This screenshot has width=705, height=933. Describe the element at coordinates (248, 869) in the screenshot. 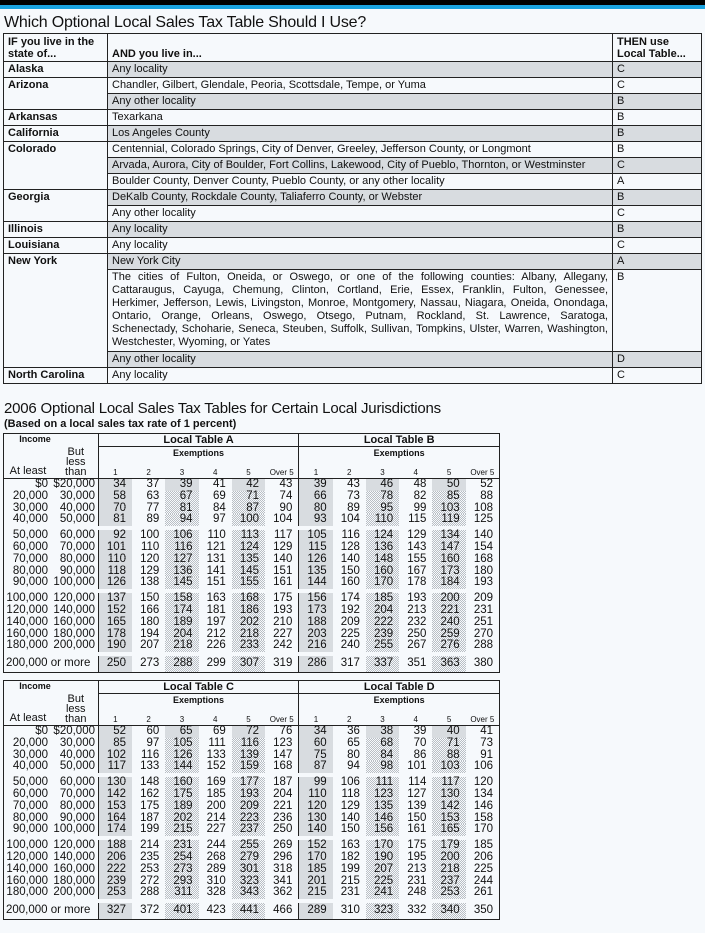

I see `tax-value: 301` at that location.